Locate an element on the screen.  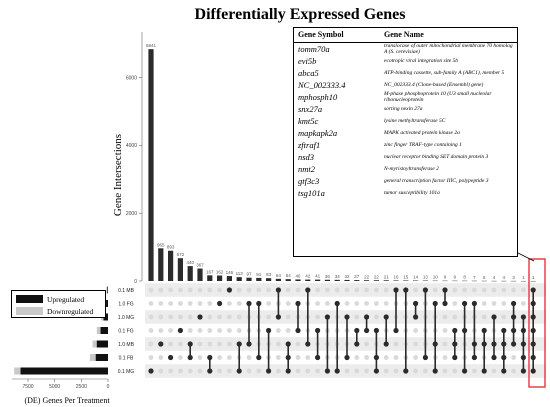
intersection-bar-label: 91 is located at coordinates (259, 274).